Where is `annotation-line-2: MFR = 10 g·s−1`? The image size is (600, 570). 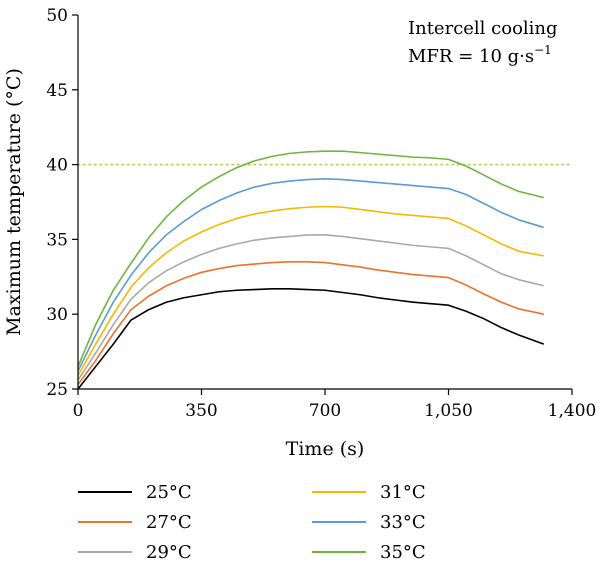
annotation-line-2: MFR = 10 g·s−1 is located at coordinates (480, 55).